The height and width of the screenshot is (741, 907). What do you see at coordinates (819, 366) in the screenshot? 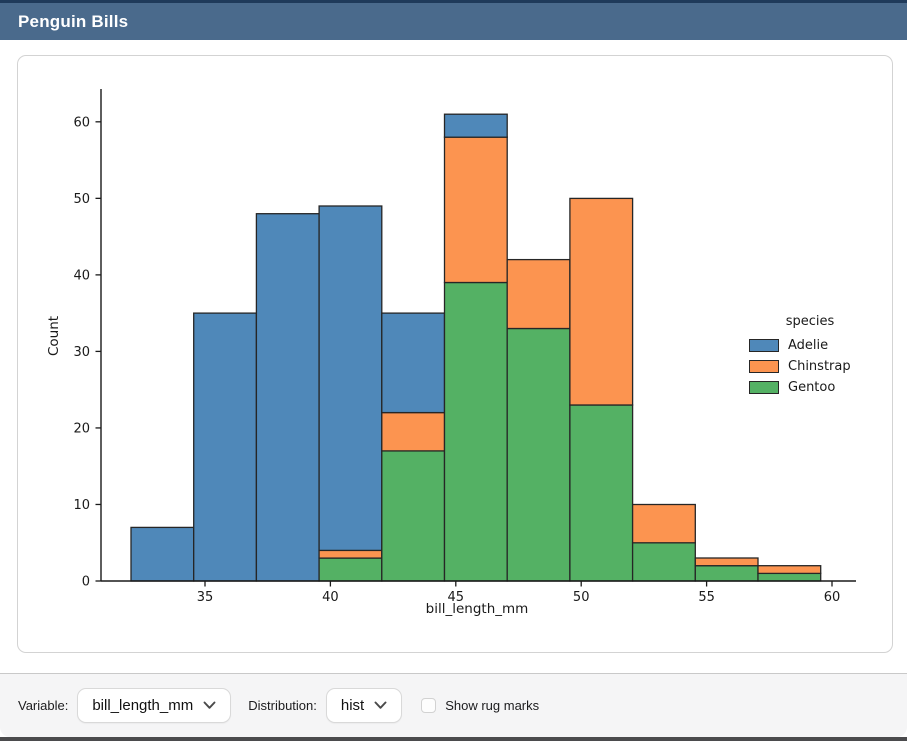
I see `legend-label: Chinstrap` at bounding box center [819, 366].